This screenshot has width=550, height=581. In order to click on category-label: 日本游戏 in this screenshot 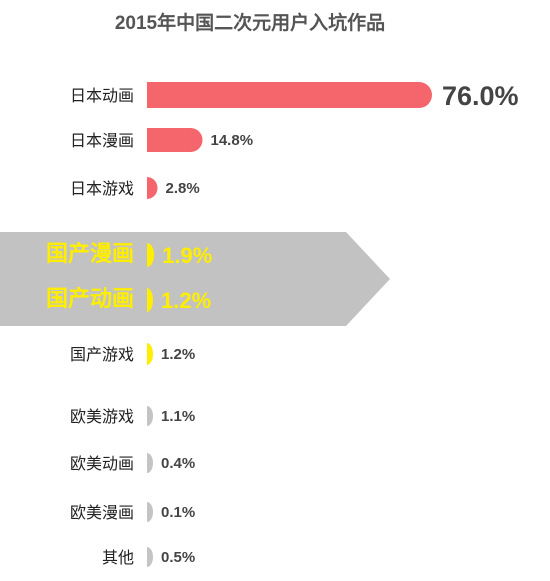, I will do `click(102, 189)`.